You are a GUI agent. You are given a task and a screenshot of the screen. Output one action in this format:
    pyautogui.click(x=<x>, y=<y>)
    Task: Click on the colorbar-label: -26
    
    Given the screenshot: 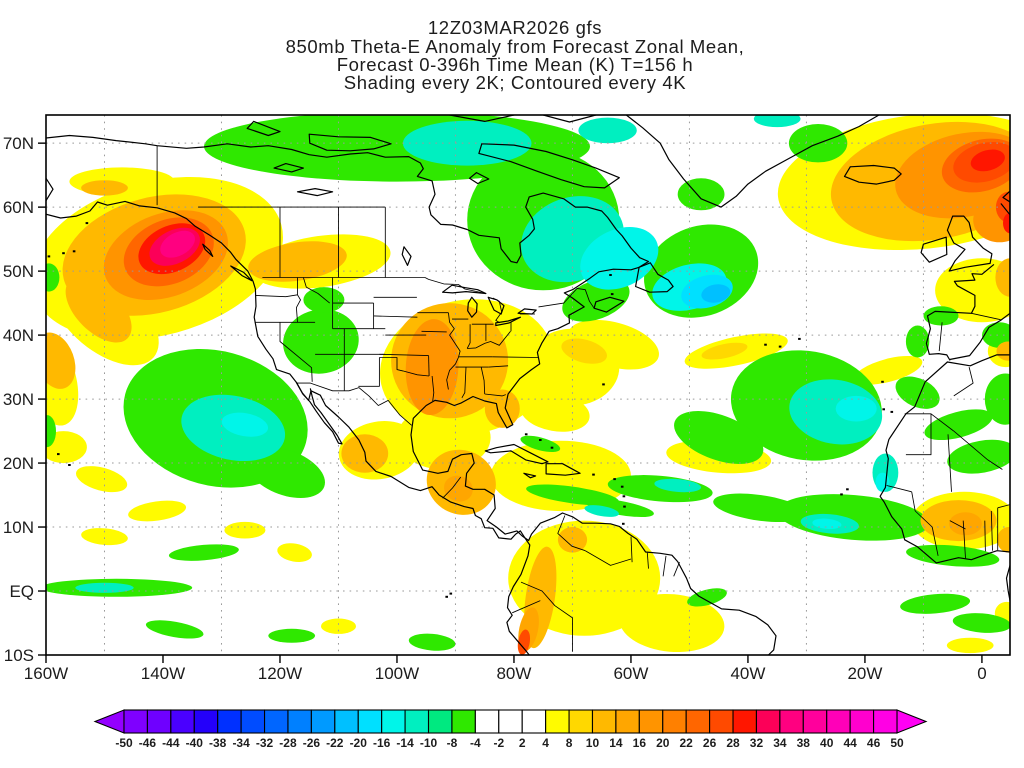 What is the action you would take?
    pyautogui.click(x=312, y=743)
    